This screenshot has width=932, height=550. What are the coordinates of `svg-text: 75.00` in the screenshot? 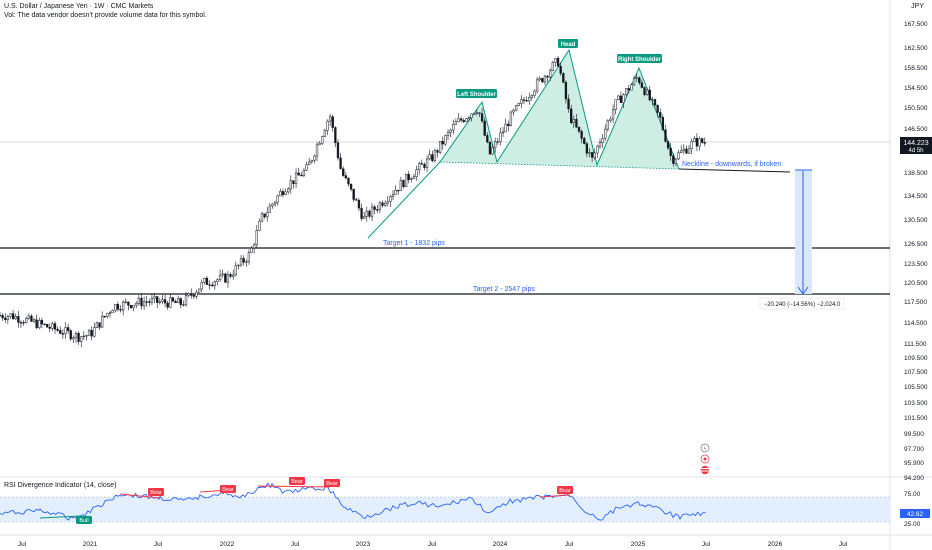 It's located at (912, 494).